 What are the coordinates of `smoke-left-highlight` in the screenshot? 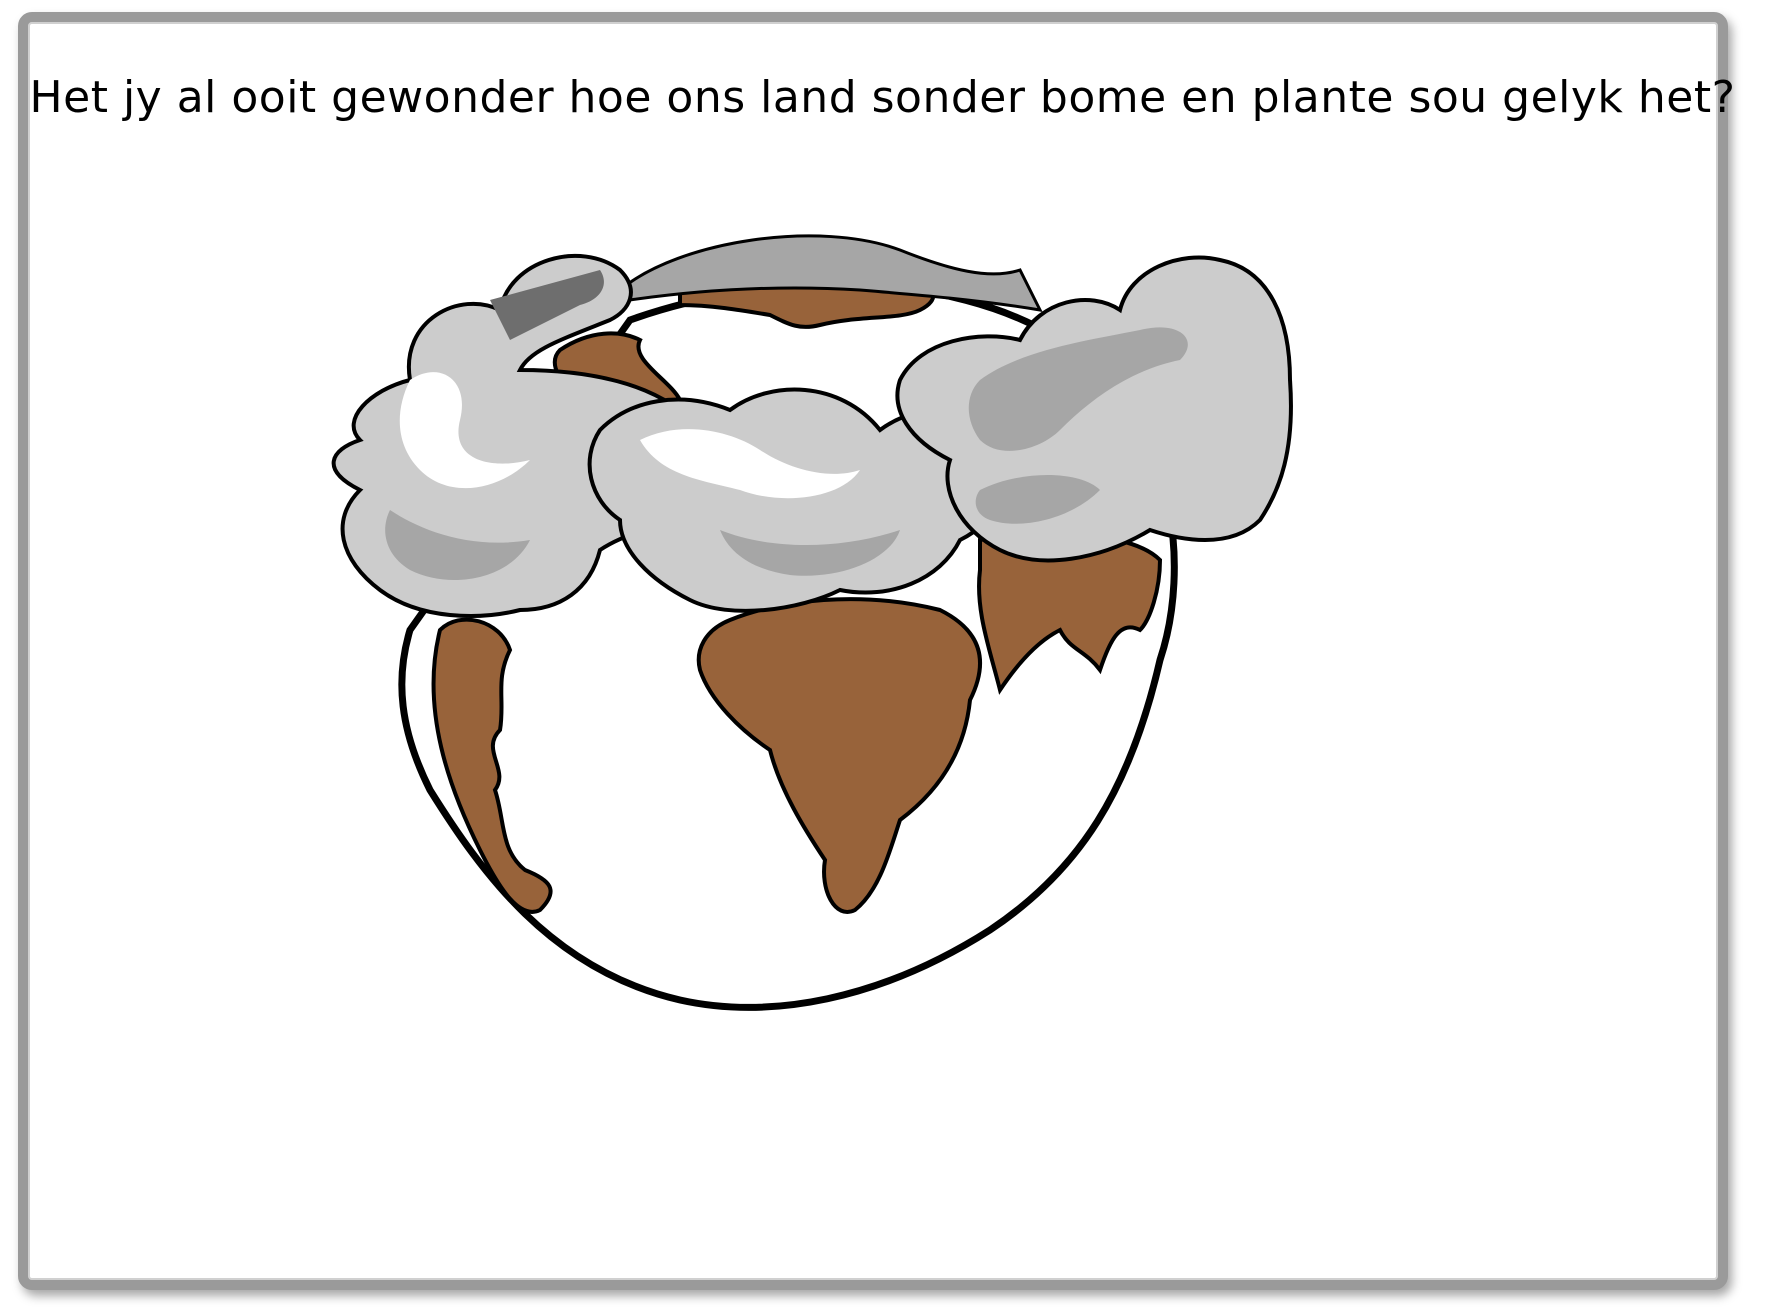 It's located at (464, 430).